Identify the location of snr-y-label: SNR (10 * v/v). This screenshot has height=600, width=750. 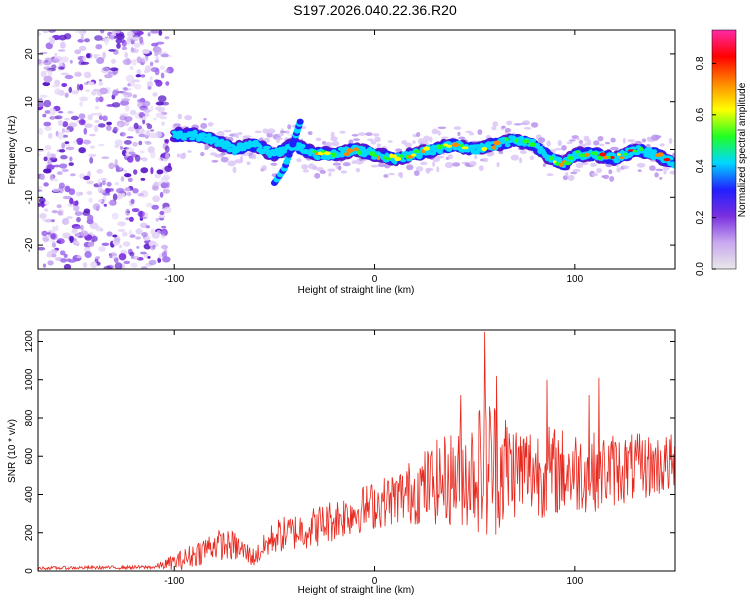
(12, 451).